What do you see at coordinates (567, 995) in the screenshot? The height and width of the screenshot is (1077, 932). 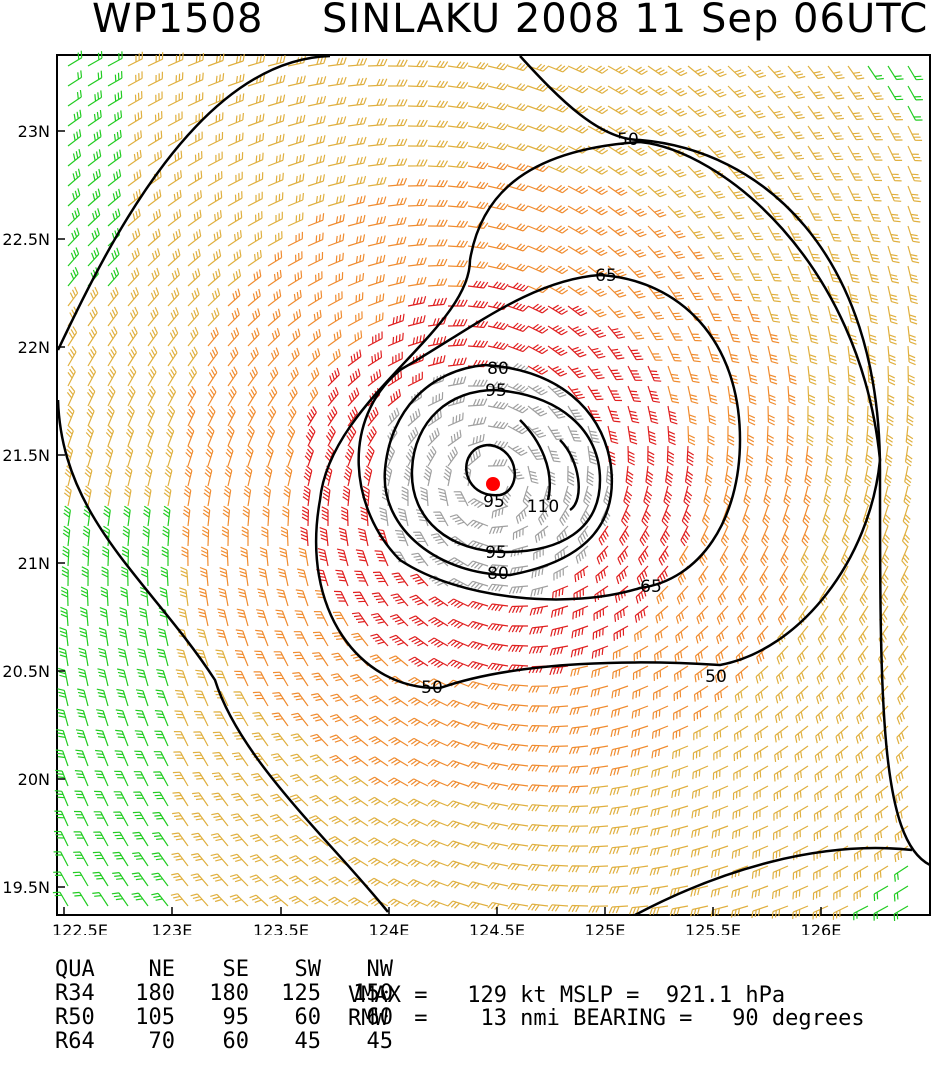 I see `vmax-mslp-line: VMAX = 129 kt MSLP = 921.1 hPa` at bounding box center [567, 995].